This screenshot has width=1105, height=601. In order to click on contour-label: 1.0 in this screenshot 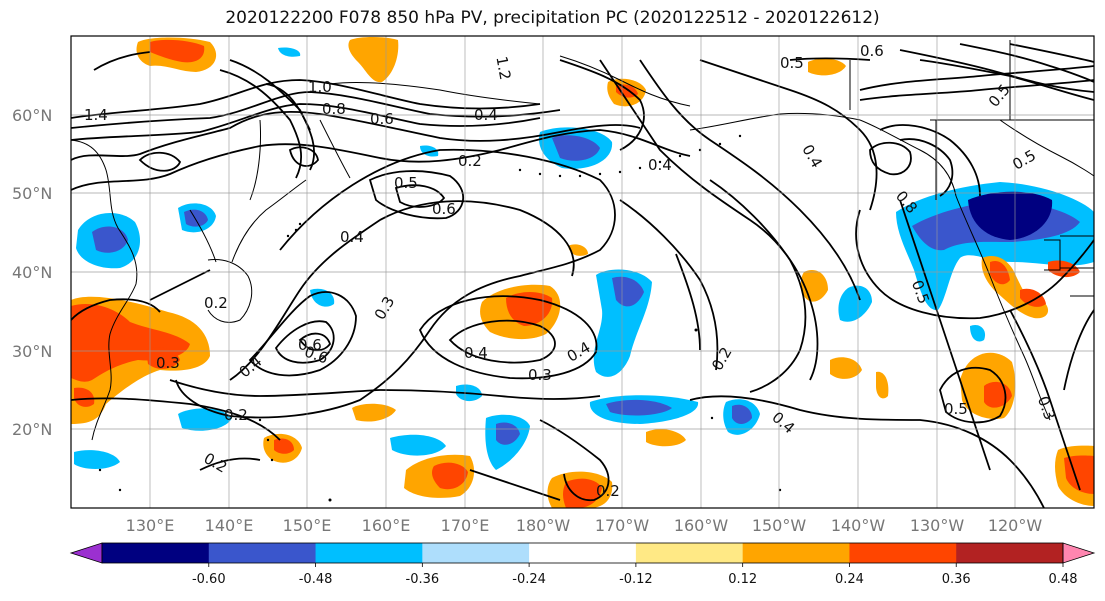, I will do `click(320, 87)`.